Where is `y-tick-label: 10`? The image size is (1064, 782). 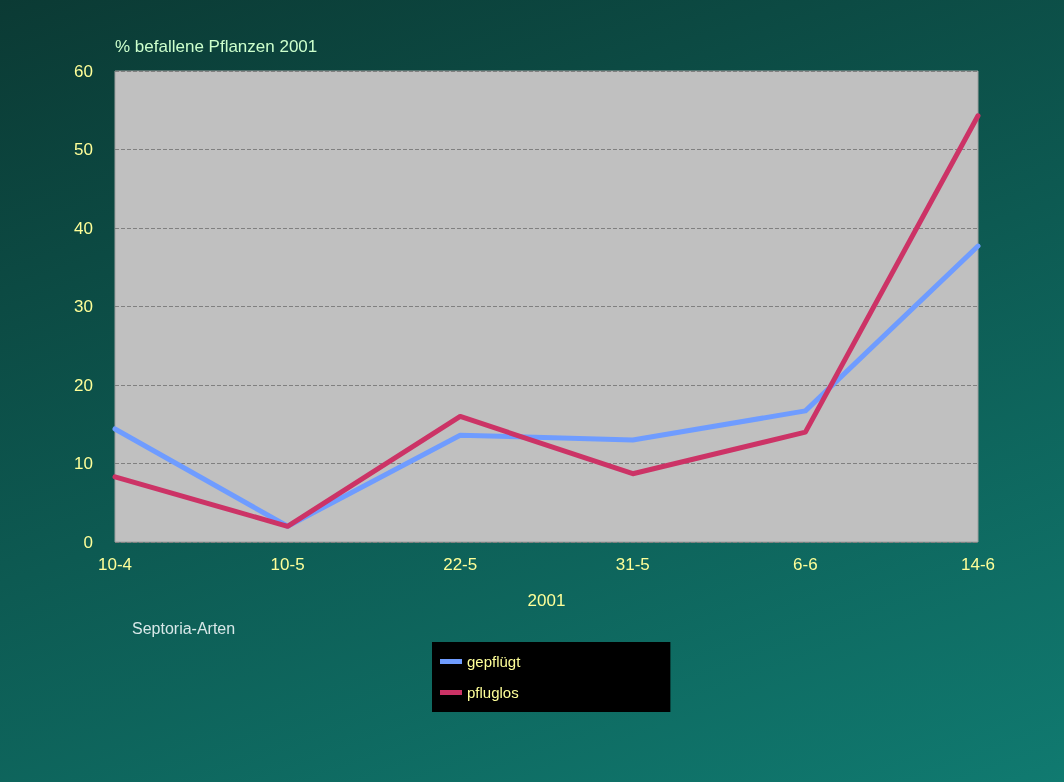
y-tick-label: 10 is located at coordinates (83, 463).